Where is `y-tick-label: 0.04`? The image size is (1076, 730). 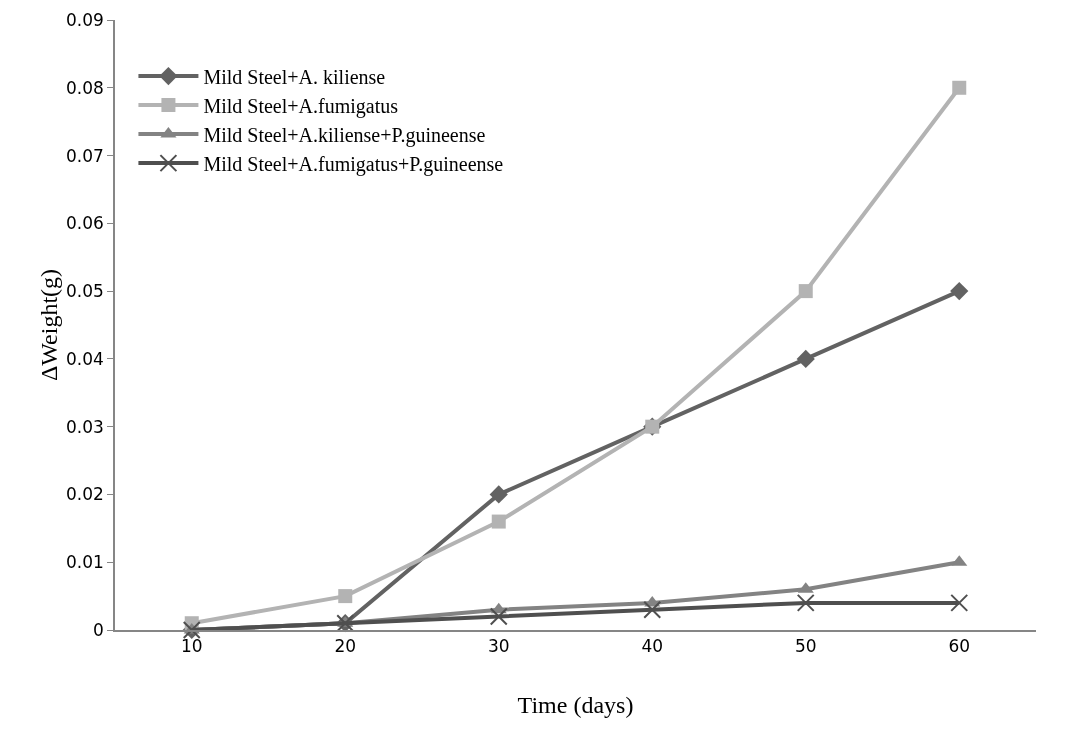
y-tick-label: 0.04 is located at coordinates (84, 358).